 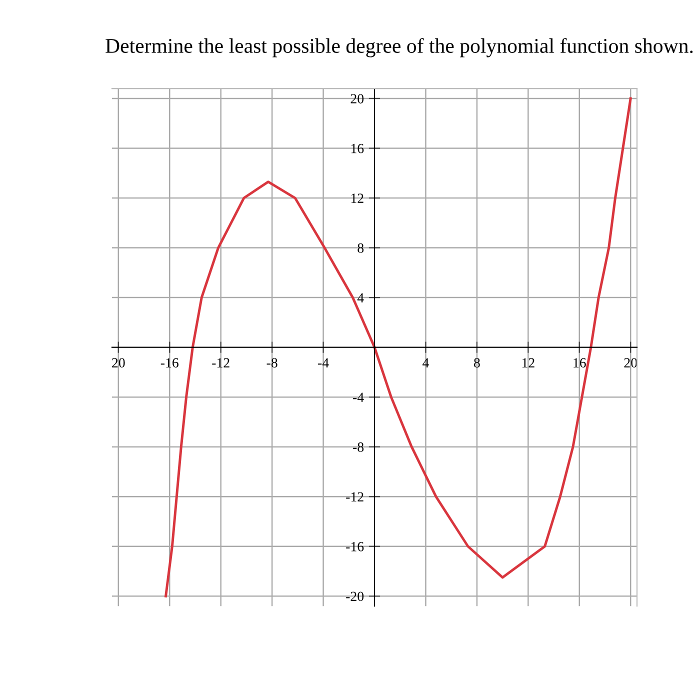 What do you see at coordinates (323, 363) in the screenshot?
I see `x-tick-label: -4` at bounding box center [323, 363].